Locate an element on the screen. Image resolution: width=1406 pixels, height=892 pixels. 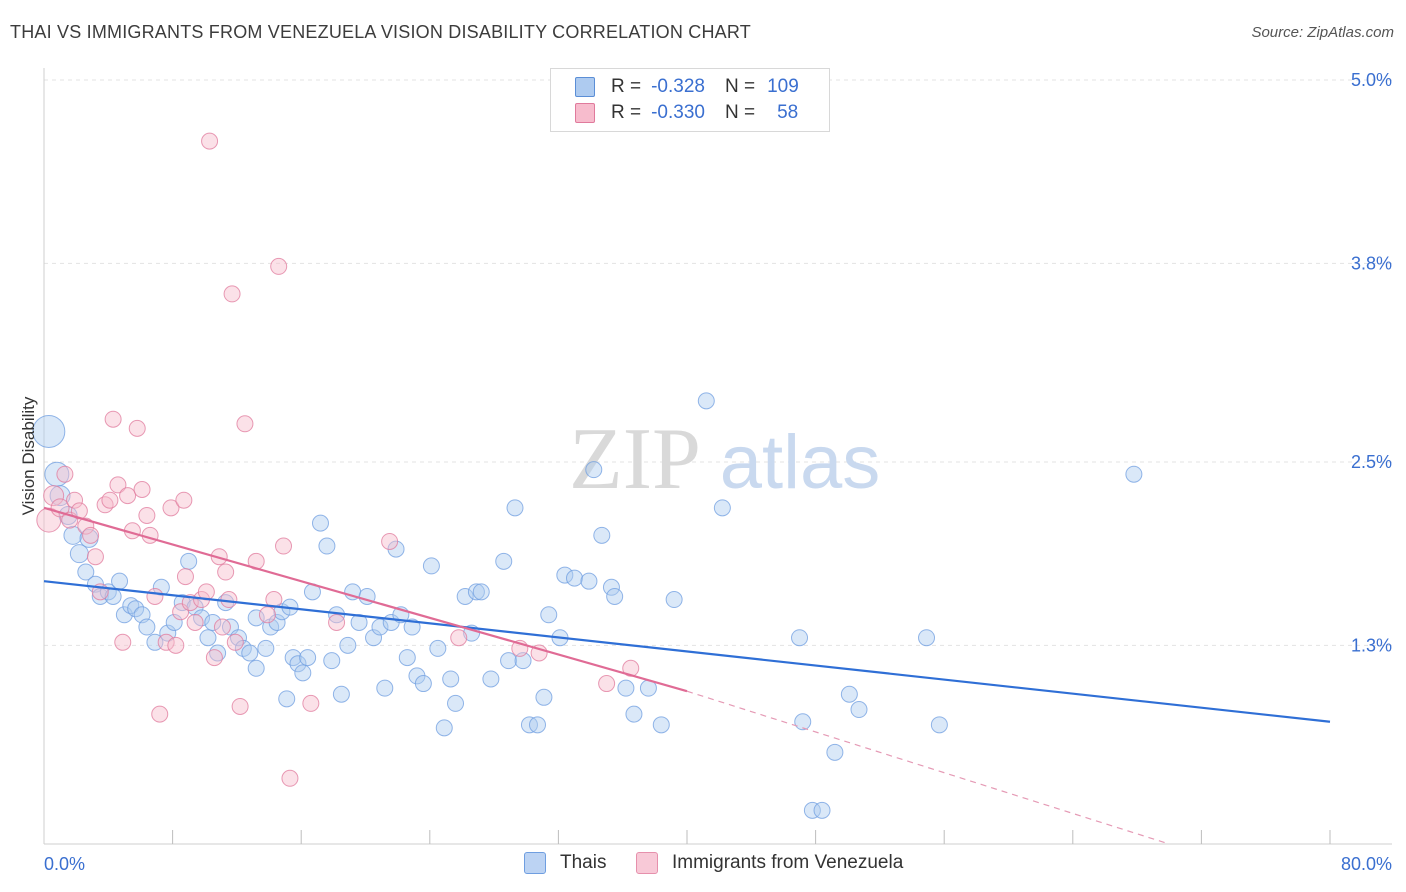
y-axis-title: Vision Disability is located at coordinates (28, 455).